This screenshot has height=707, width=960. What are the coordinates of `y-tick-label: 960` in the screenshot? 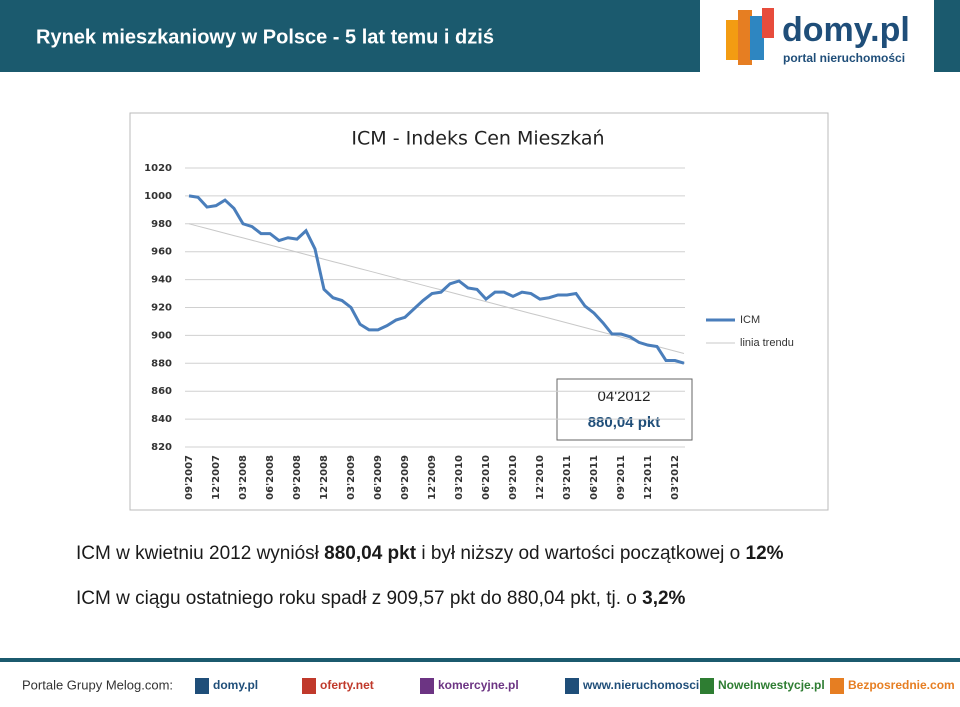 It's located at (161, 252).